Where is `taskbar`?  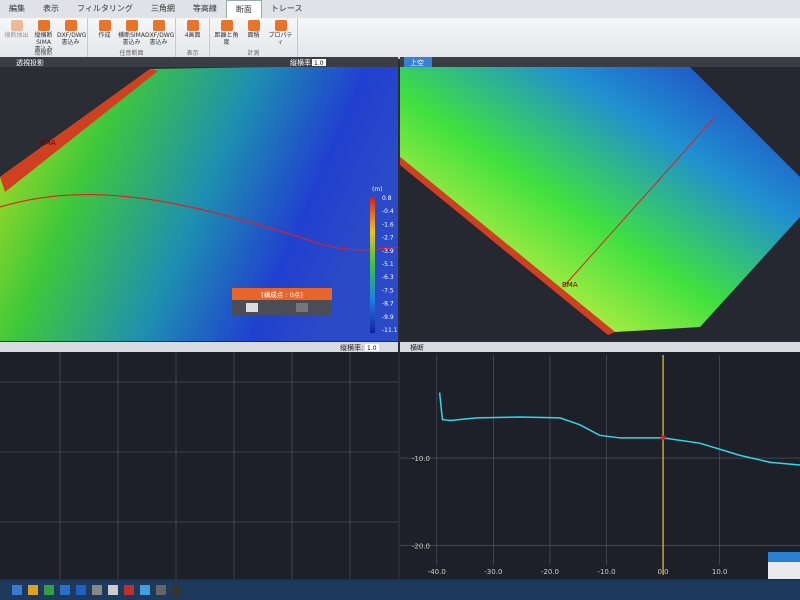 taskbar is located at coordinates (400, 590).